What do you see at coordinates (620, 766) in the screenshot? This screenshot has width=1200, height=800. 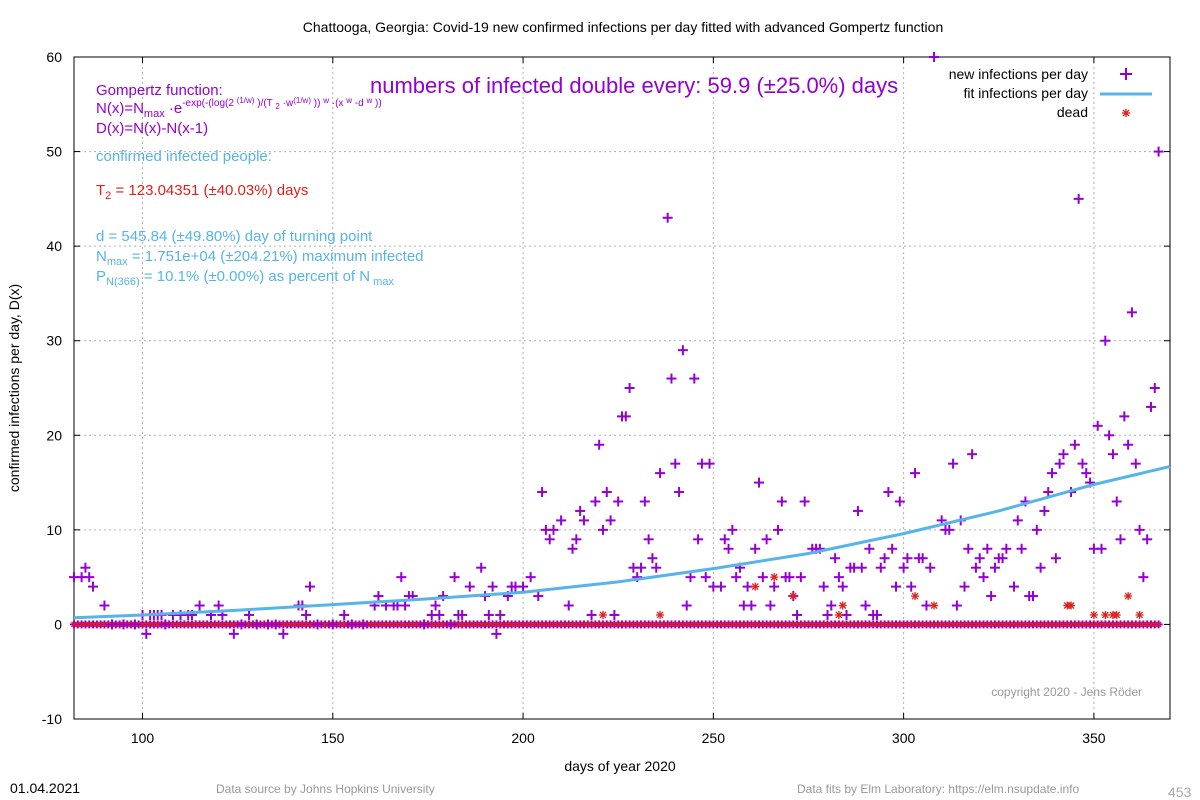 I see `x-axis-label: days of year 2020` at bounding box center [620, 766].